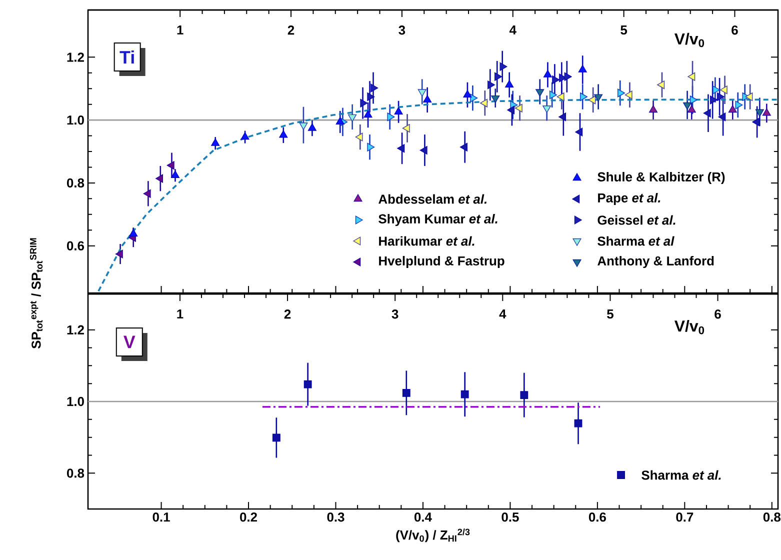 The image size is (781, 560). I want to click on legend-label: Shyam Kumar et al., so click(438, 220).